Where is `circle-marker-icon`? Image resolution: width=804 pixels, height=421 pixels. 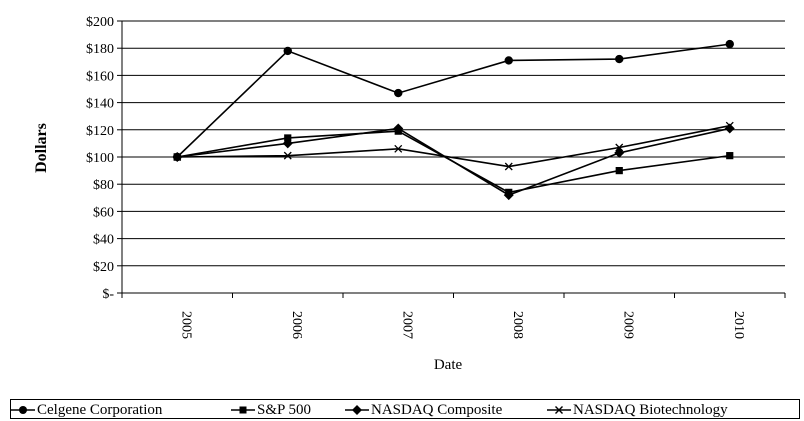 circle-marker-icon is located at coordinates (23, 410).